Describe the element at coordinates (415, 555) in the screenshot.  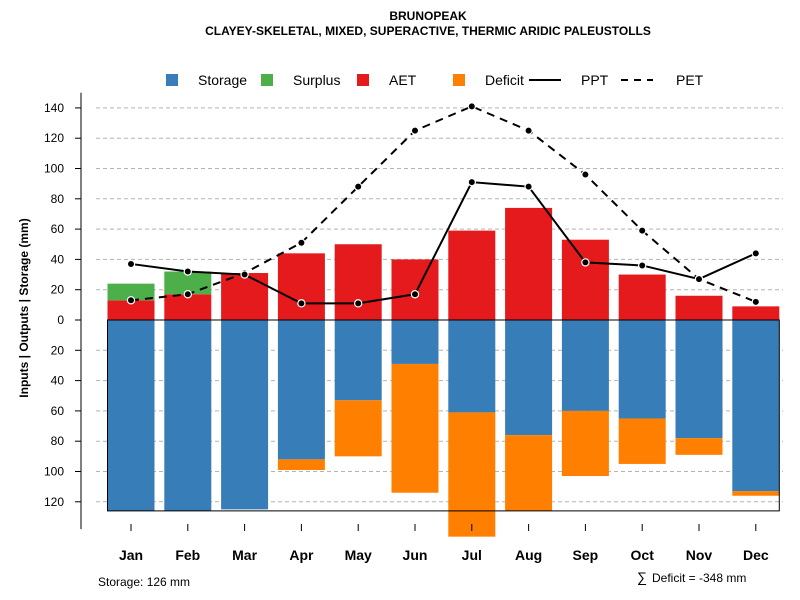
I see `month-label-jun: Jun` at that location.